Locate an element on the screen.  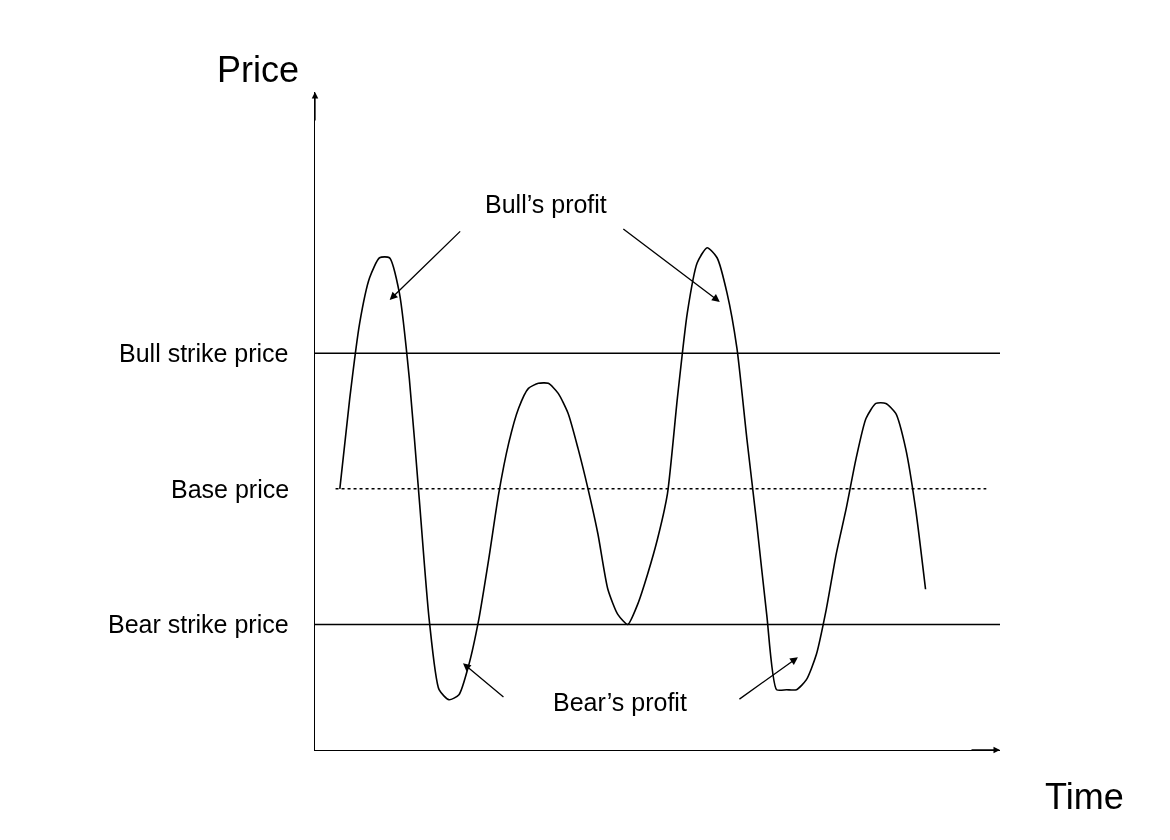
text: Bull’s profit is located at coordinates (546, 204).